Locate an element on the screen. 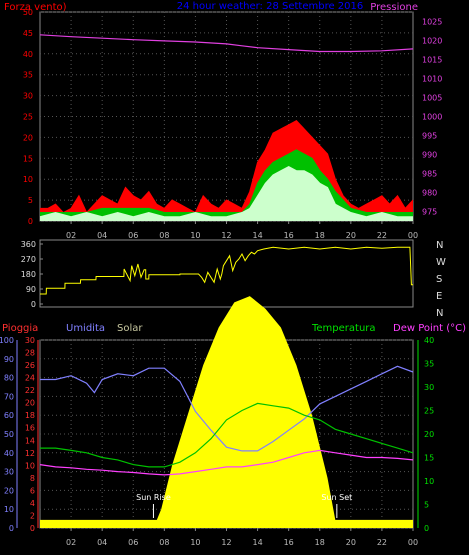 This screenshot has height=555, width=469. temperature-tick-label: 5 is located at coordinates (426, 505).